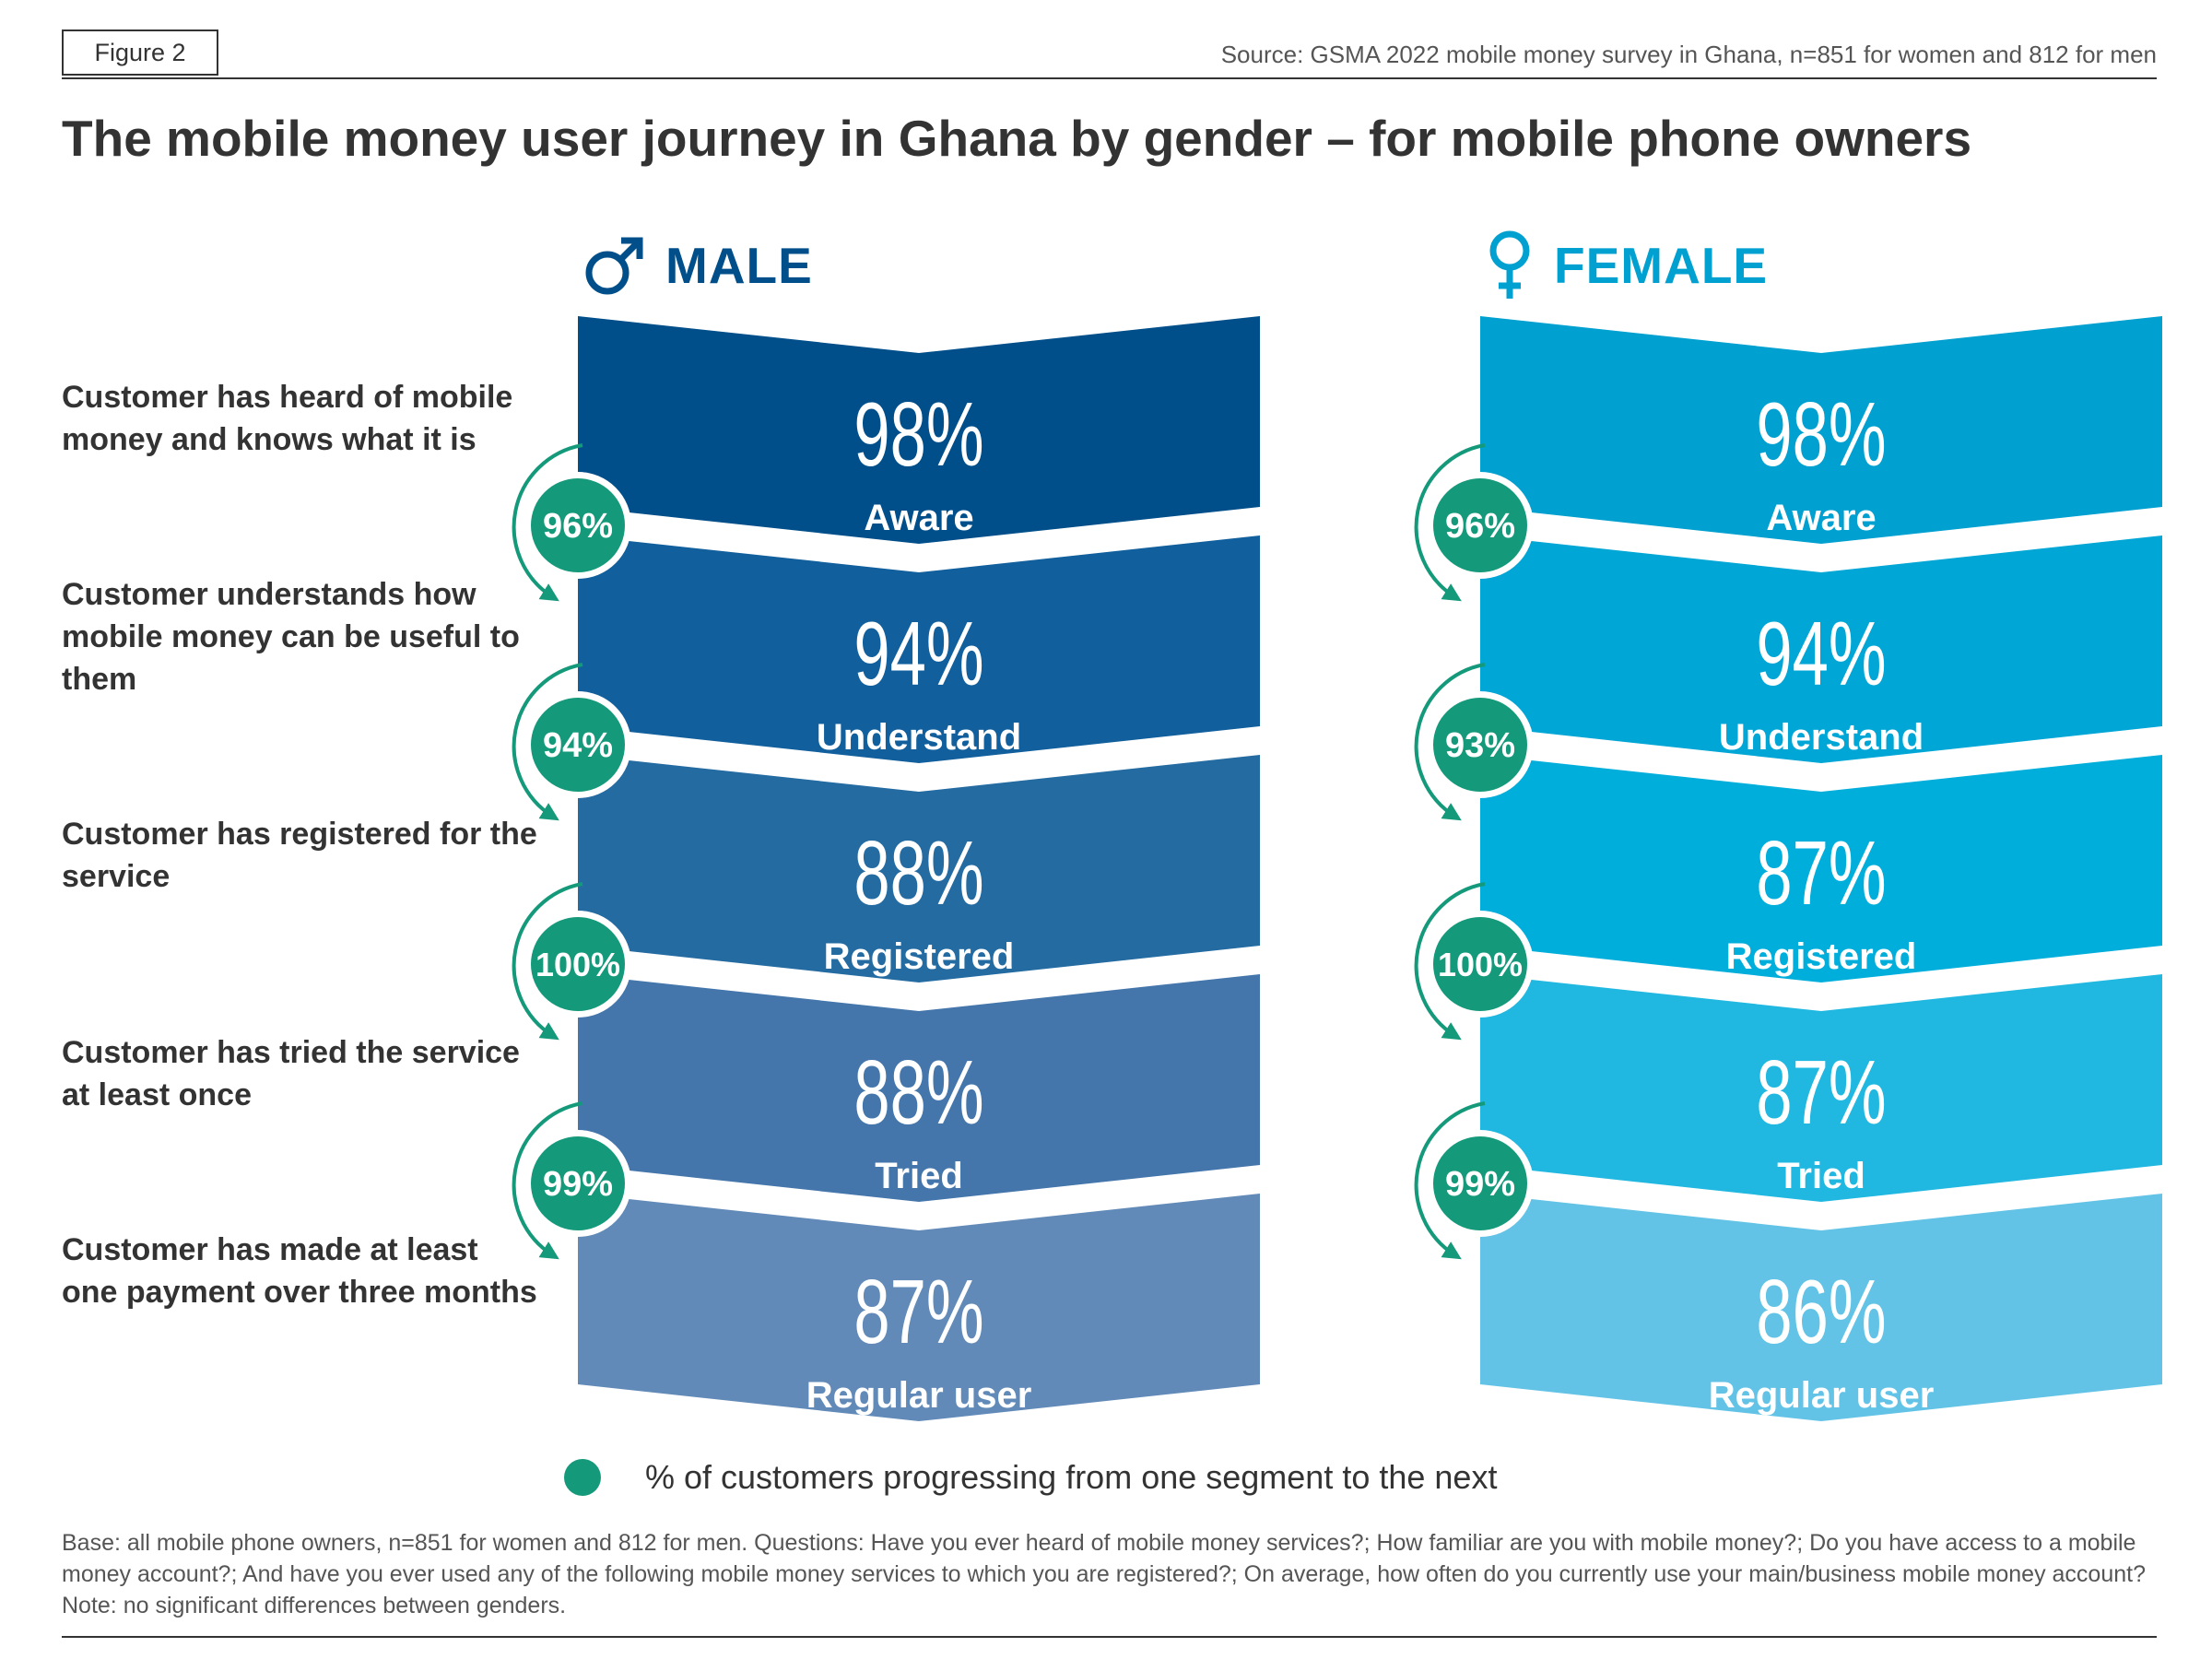 Image resolution: width=2212 pixels, height=1659 pixels. I want to click on male-value-regular-user: 87%, so click(918, 1313).